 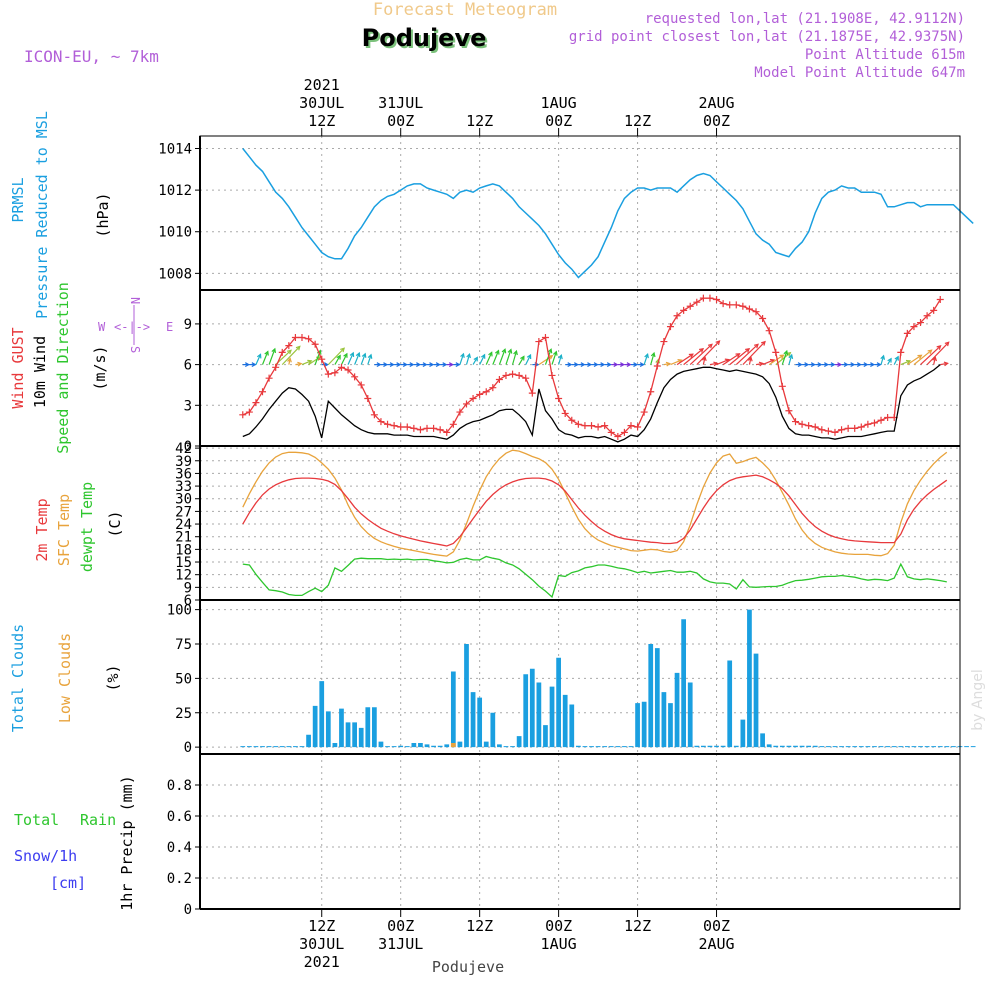 I want to click on y-tick-label: 42, so click(x=183, y=449).